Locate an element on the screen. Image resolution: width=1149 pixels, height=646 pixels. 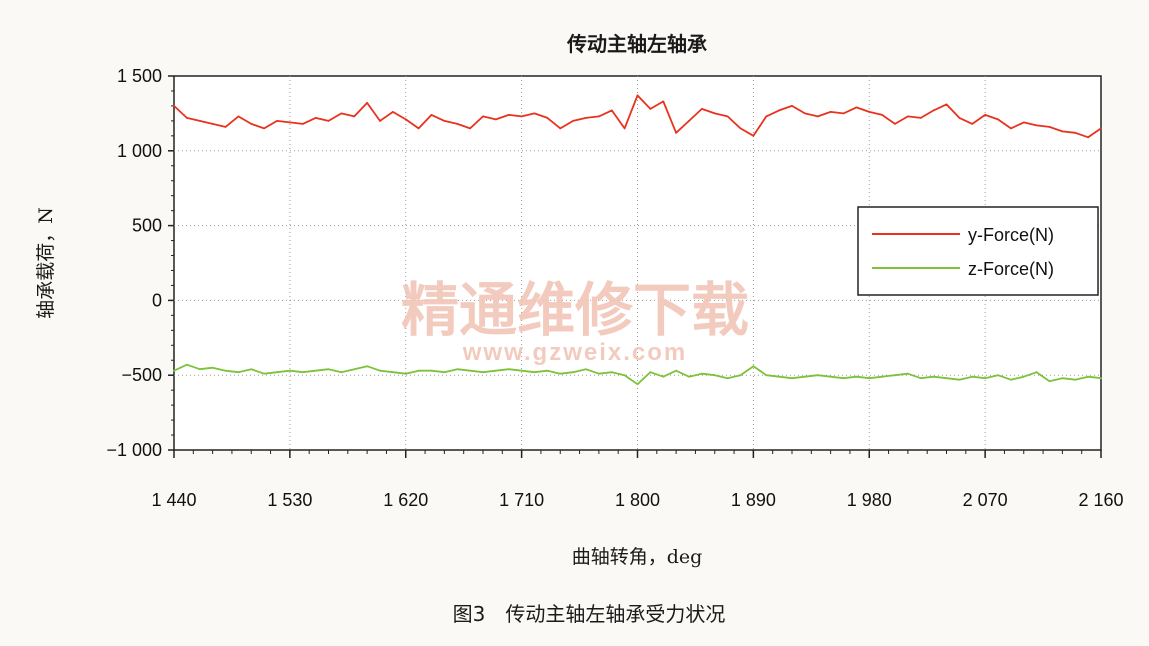
watermark-url: www.gzweix.com is located at coordinates (575, 352).